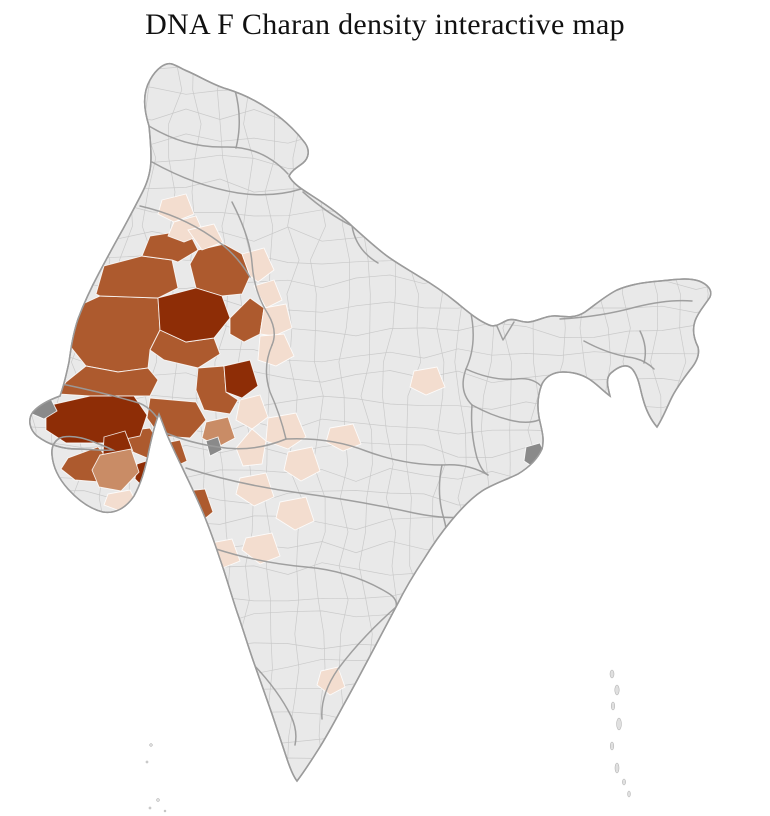 Image resolution: width=770 pixels, height=816 pixels. Describe the element at coordinates (276, 350) in the screenshot. I see `district-low-jaipur-east` at that location.